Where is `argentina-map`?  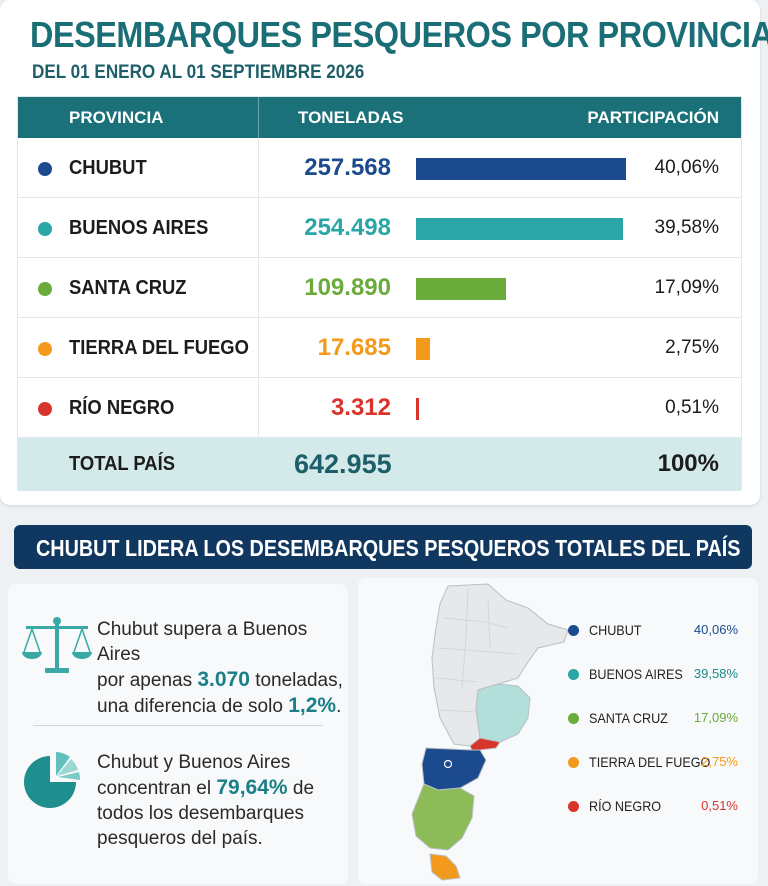 argentina-map is located at coordinates (490, 732).